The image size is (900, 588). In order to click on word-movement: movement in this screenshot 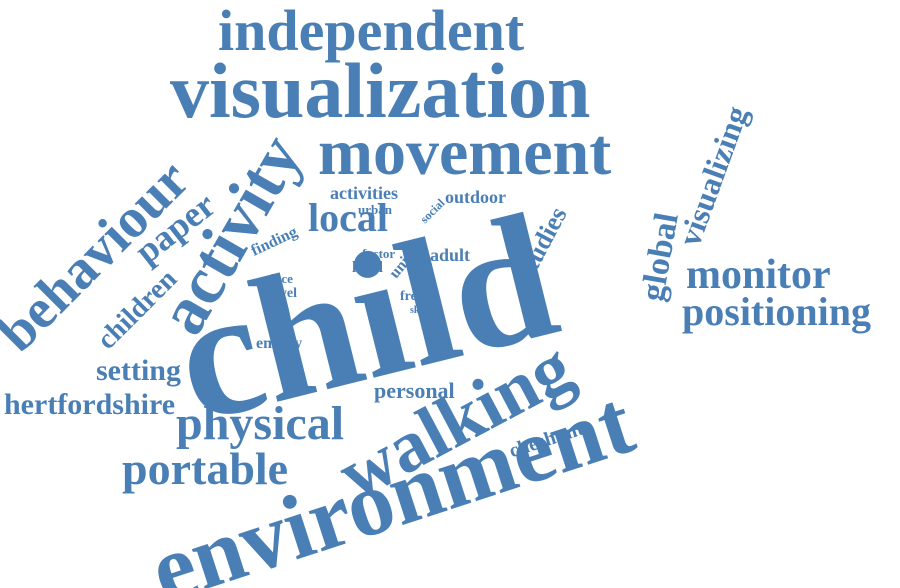, I will do `click(465, 152)`.